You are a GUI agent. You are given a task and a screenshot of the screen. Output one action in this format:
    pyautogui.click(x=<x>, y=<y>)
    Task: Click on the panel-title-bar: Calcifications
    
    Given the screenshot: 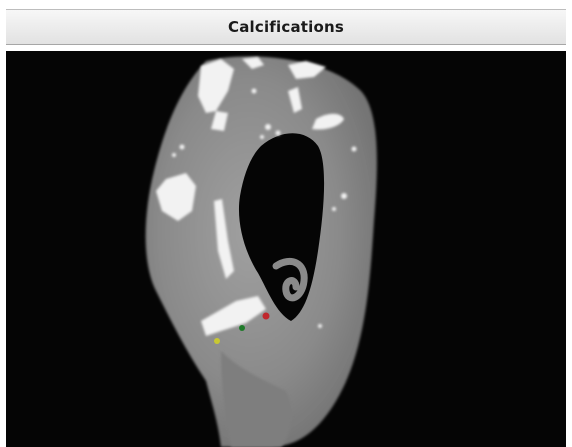 What is the action you would take?
    pyautogui.click(x=286, y=27)
    